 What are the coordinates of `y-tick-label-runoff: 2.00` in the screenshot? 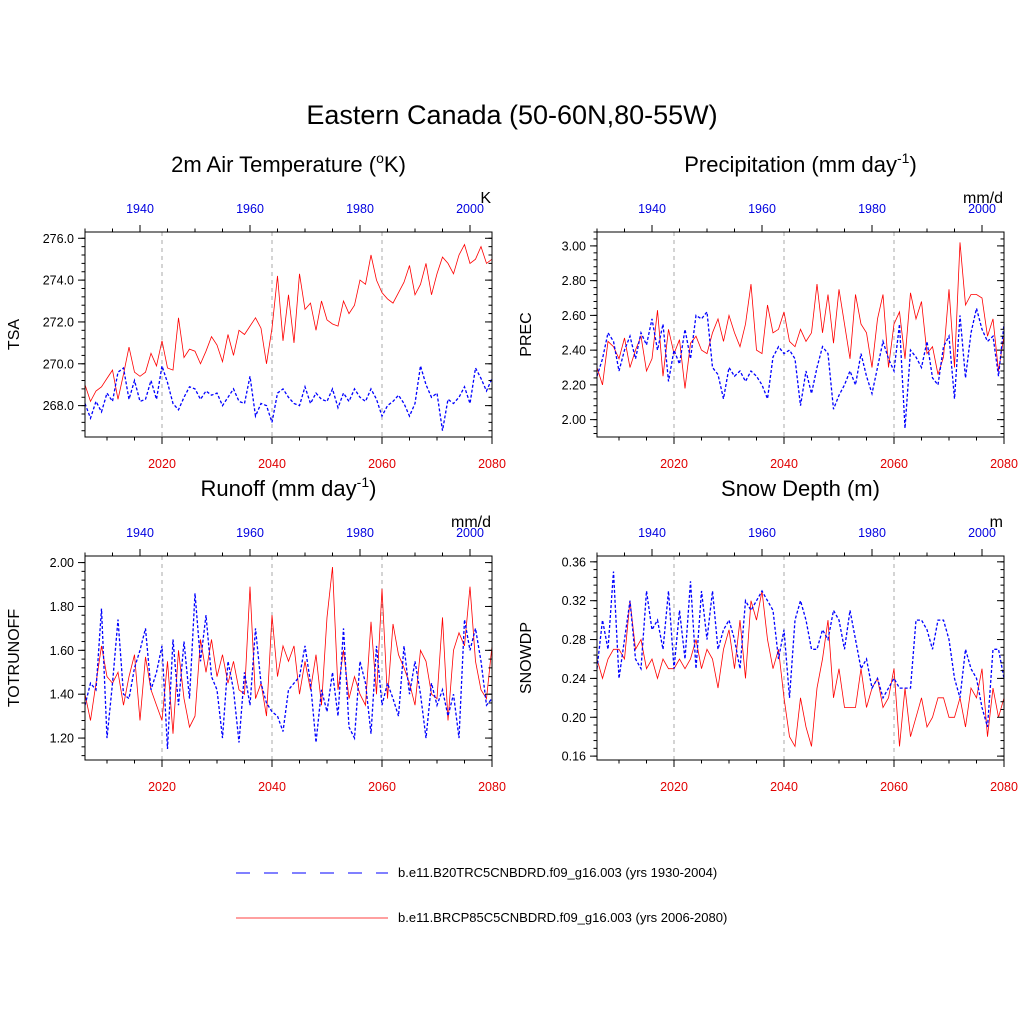 It's located at (62, 563).